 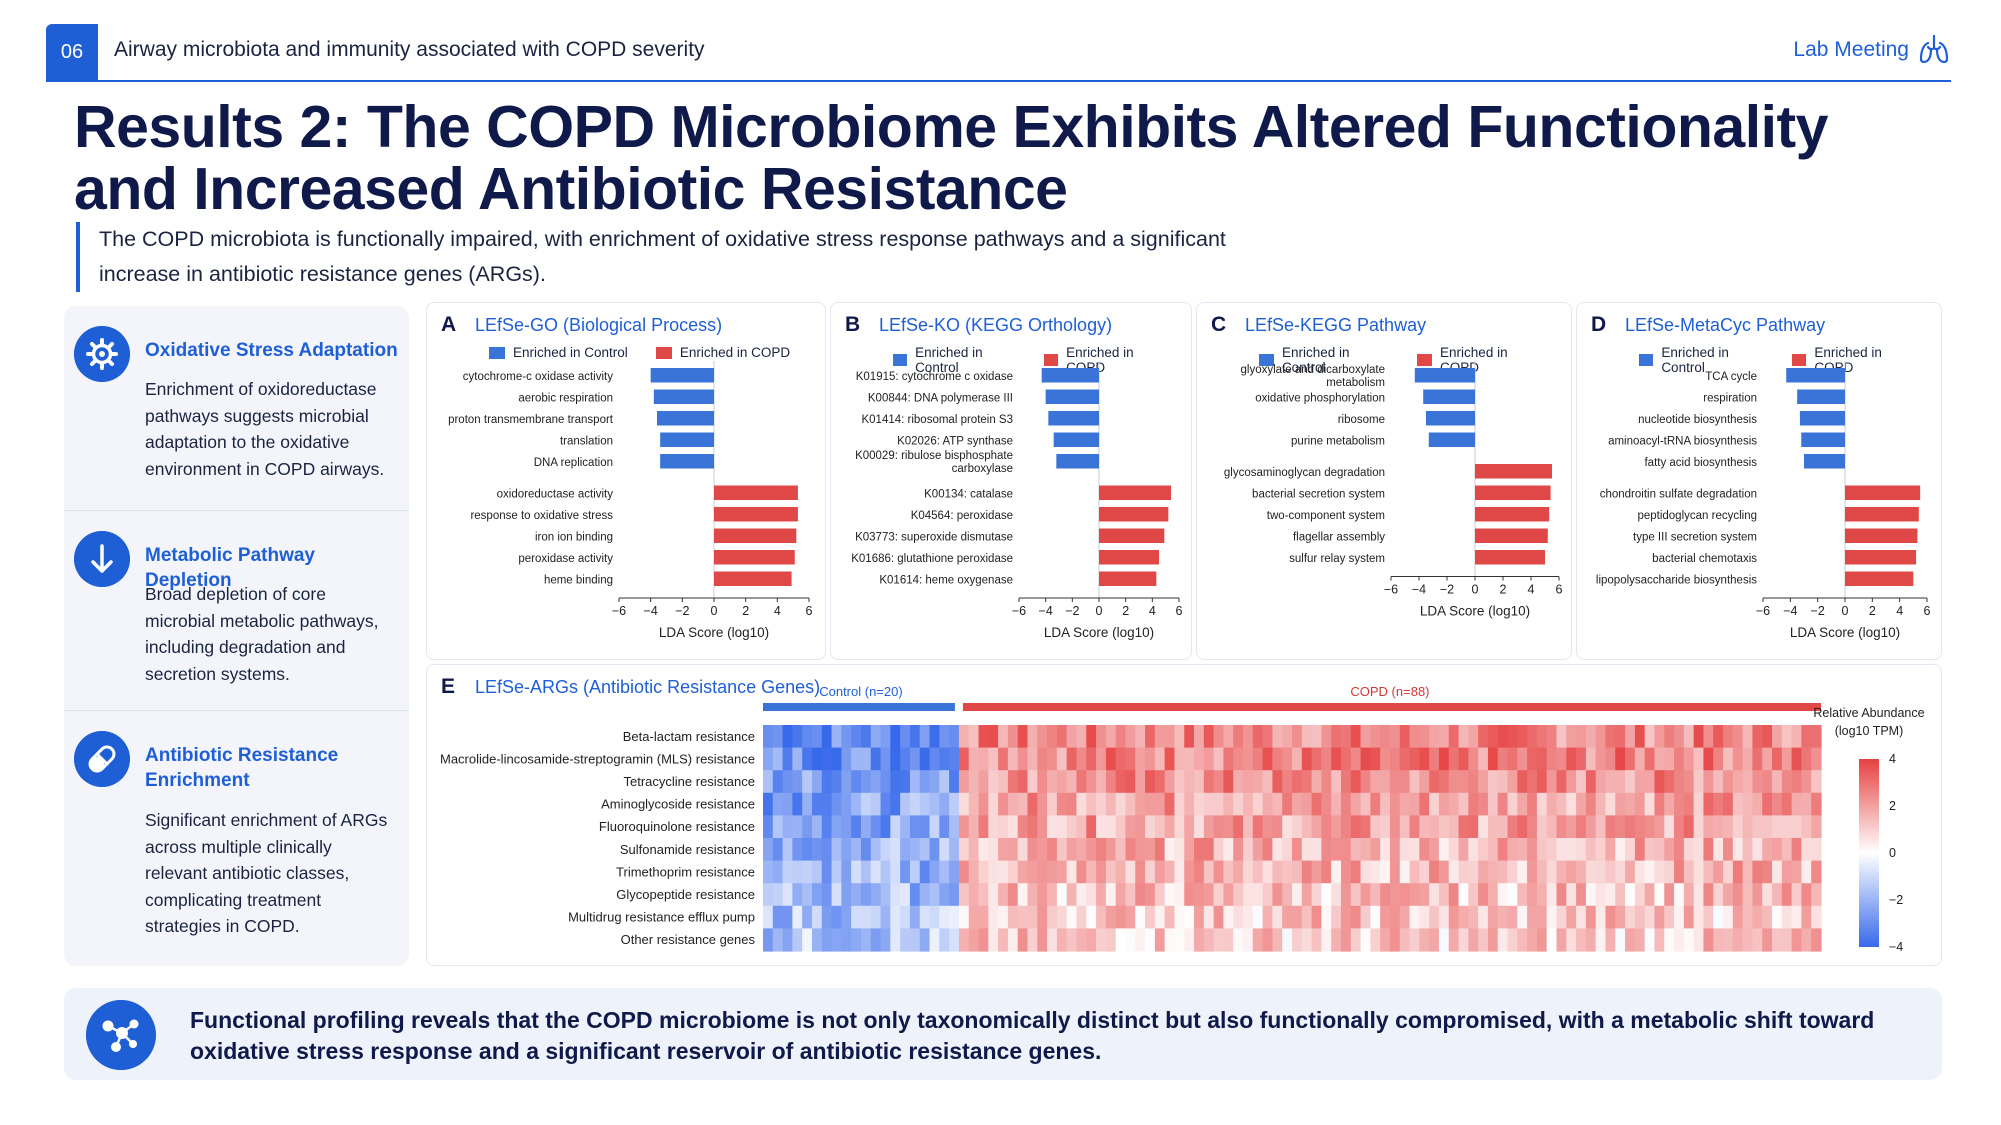 What do you see at coordinates (653, 352) in the screenshot?
I see `chart-legend: Enriched in Control Enriched in COPD` at bounding box center [653, 352].